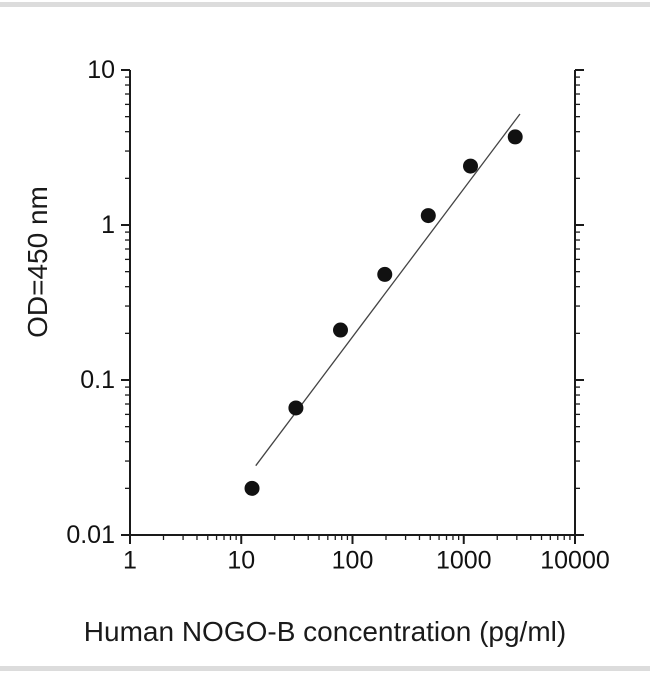  I want to click on x-tick-label: 10, so click(241, 561).